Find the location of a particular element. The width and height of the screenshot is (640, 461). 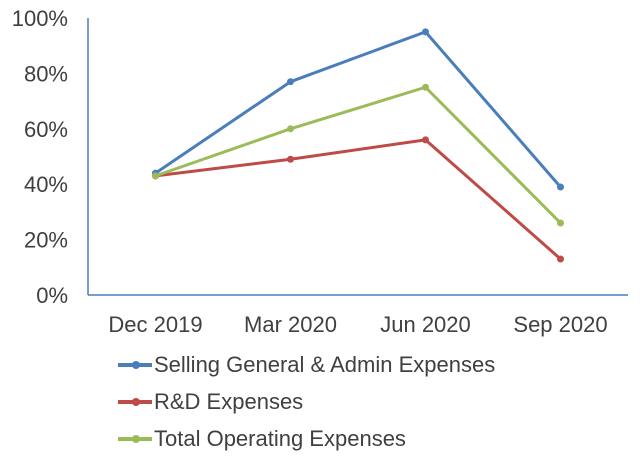

y-axis-ticks: 0% 20% 40% 60% 80% 100% is located at coordinates (40, 157).